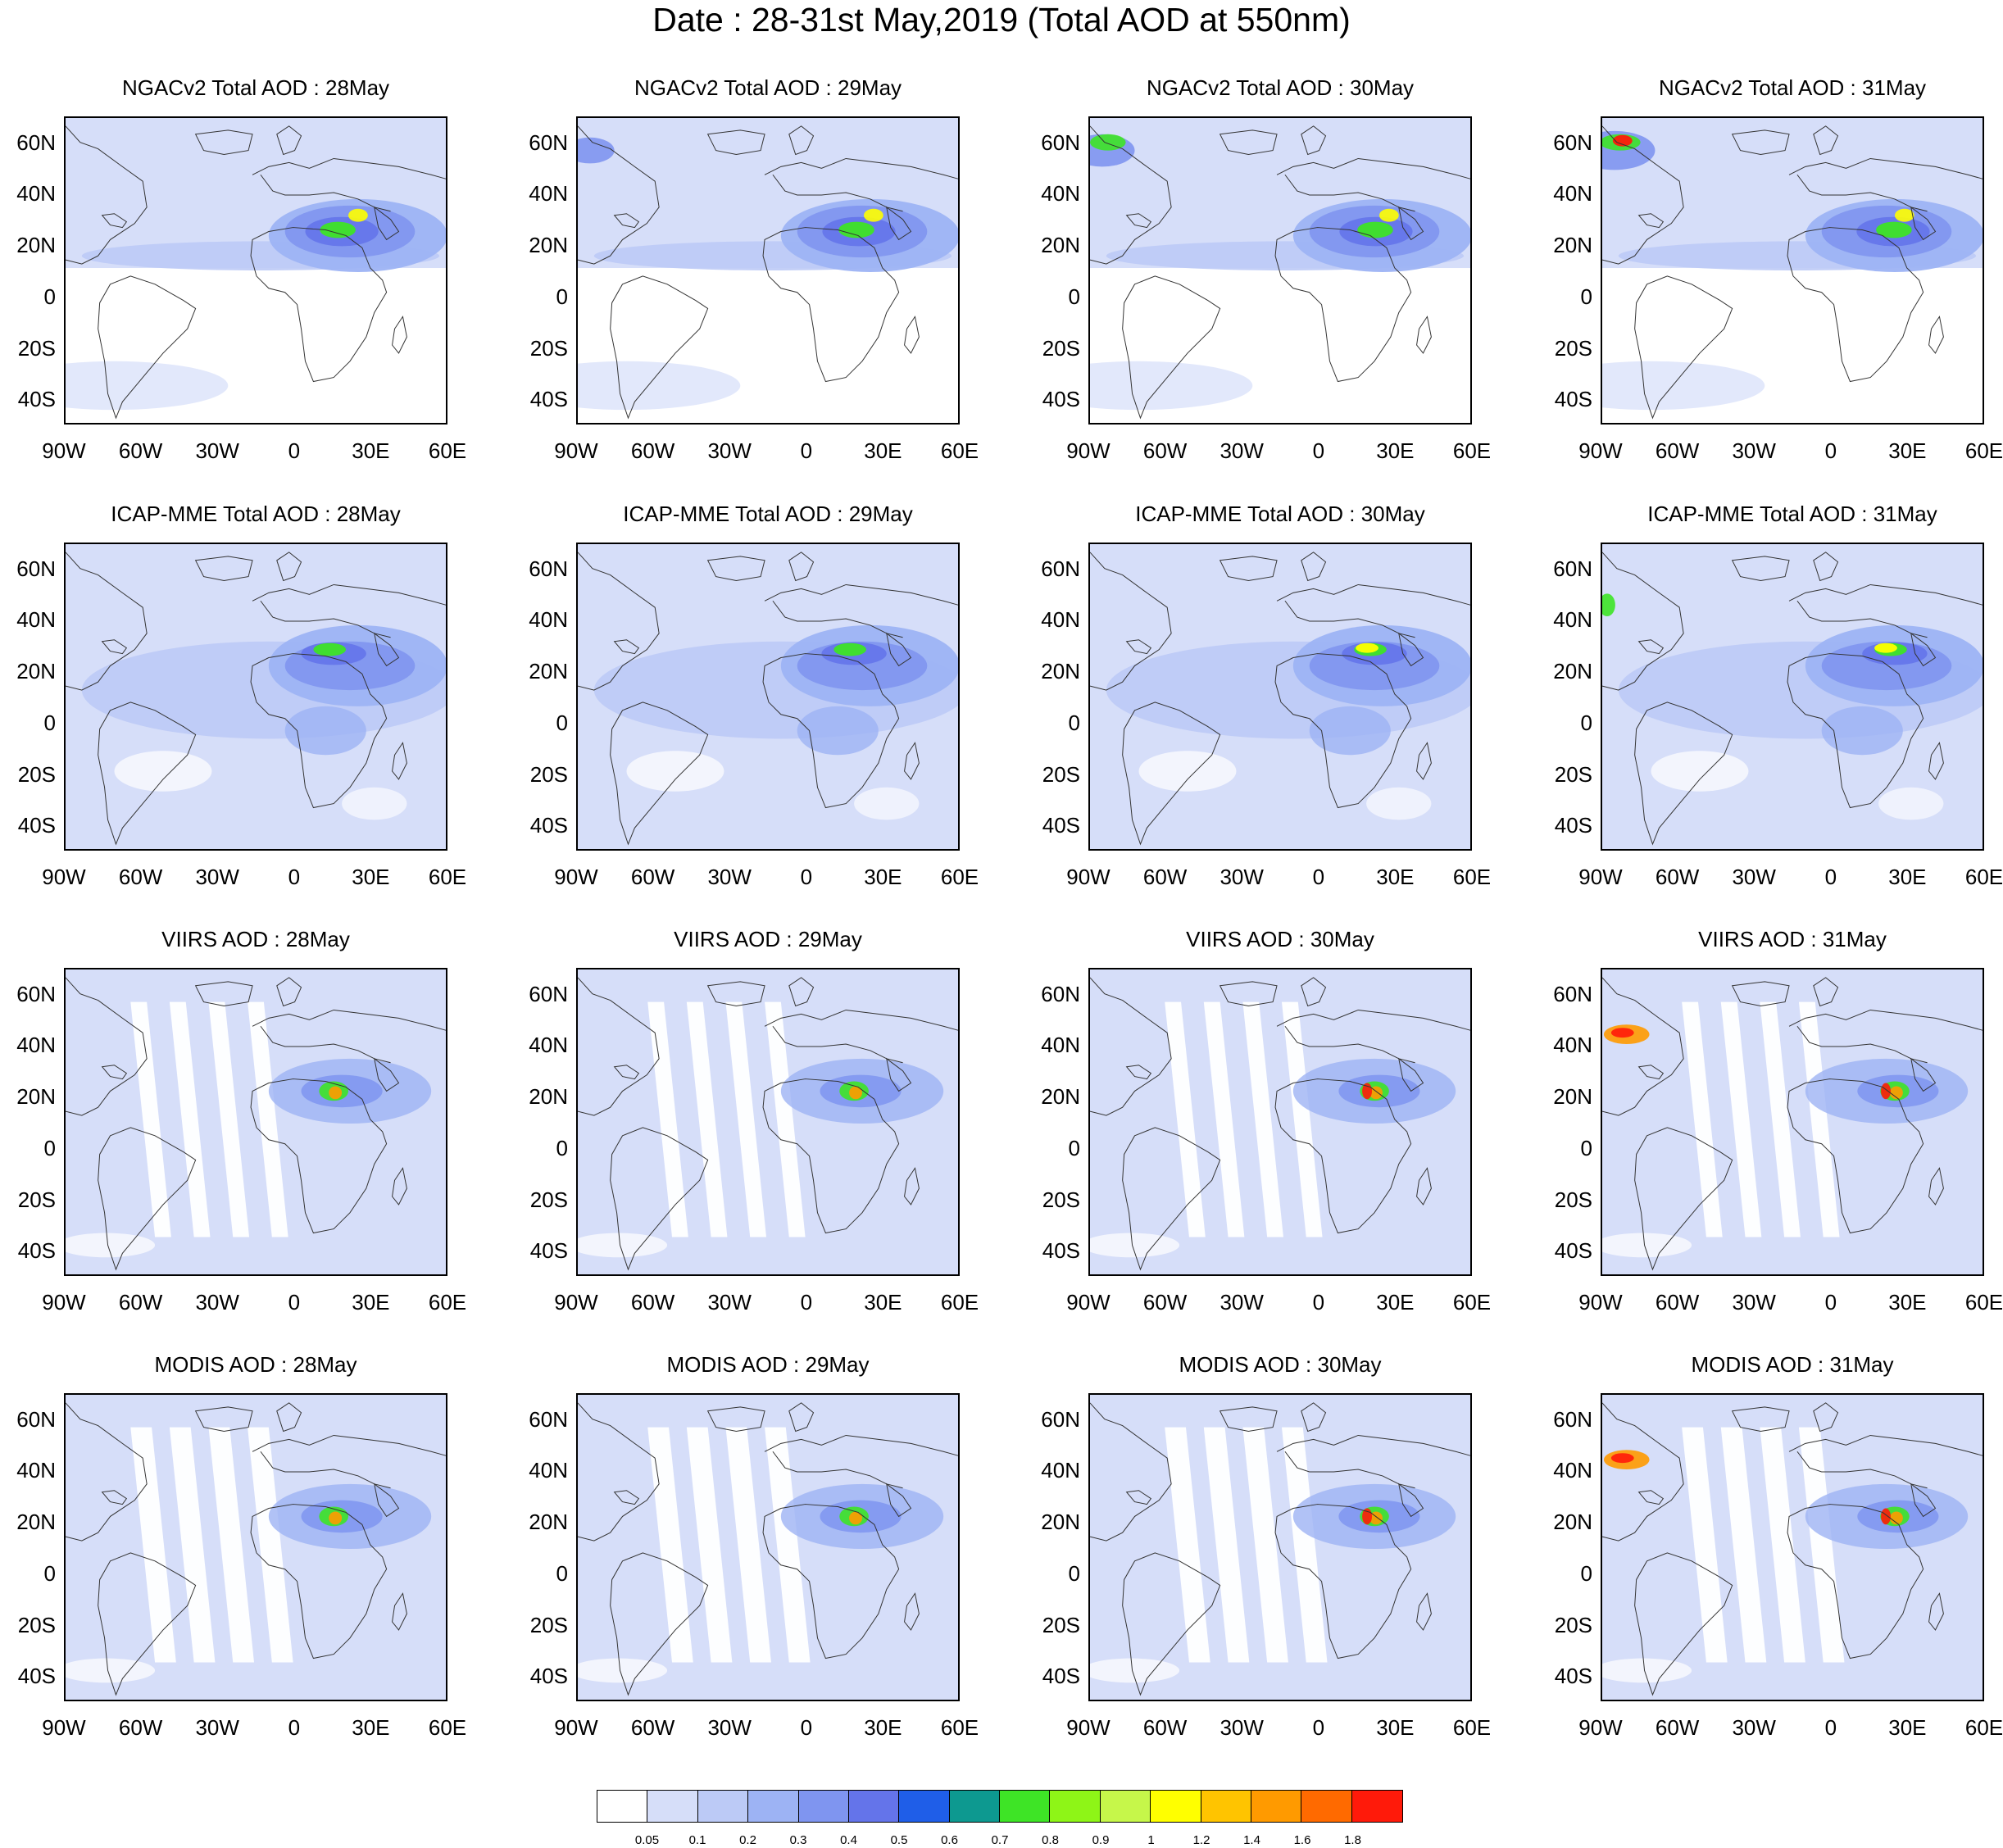 Image resolution: width=2003 pixels, height=1848 pixels. Describe the element at coordinates (1302, 1840) in the screenshot. I see `colorbar-tick-label: 1.6` at that location.